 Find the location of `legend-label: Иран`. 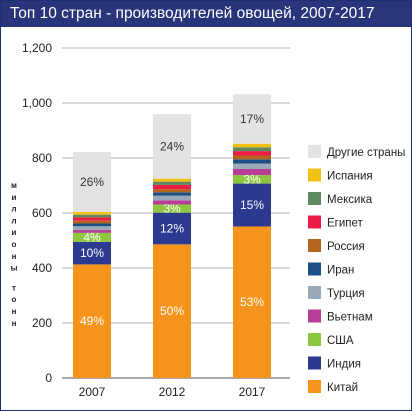

legend-label: Иран is located at coordinates (340, 271).